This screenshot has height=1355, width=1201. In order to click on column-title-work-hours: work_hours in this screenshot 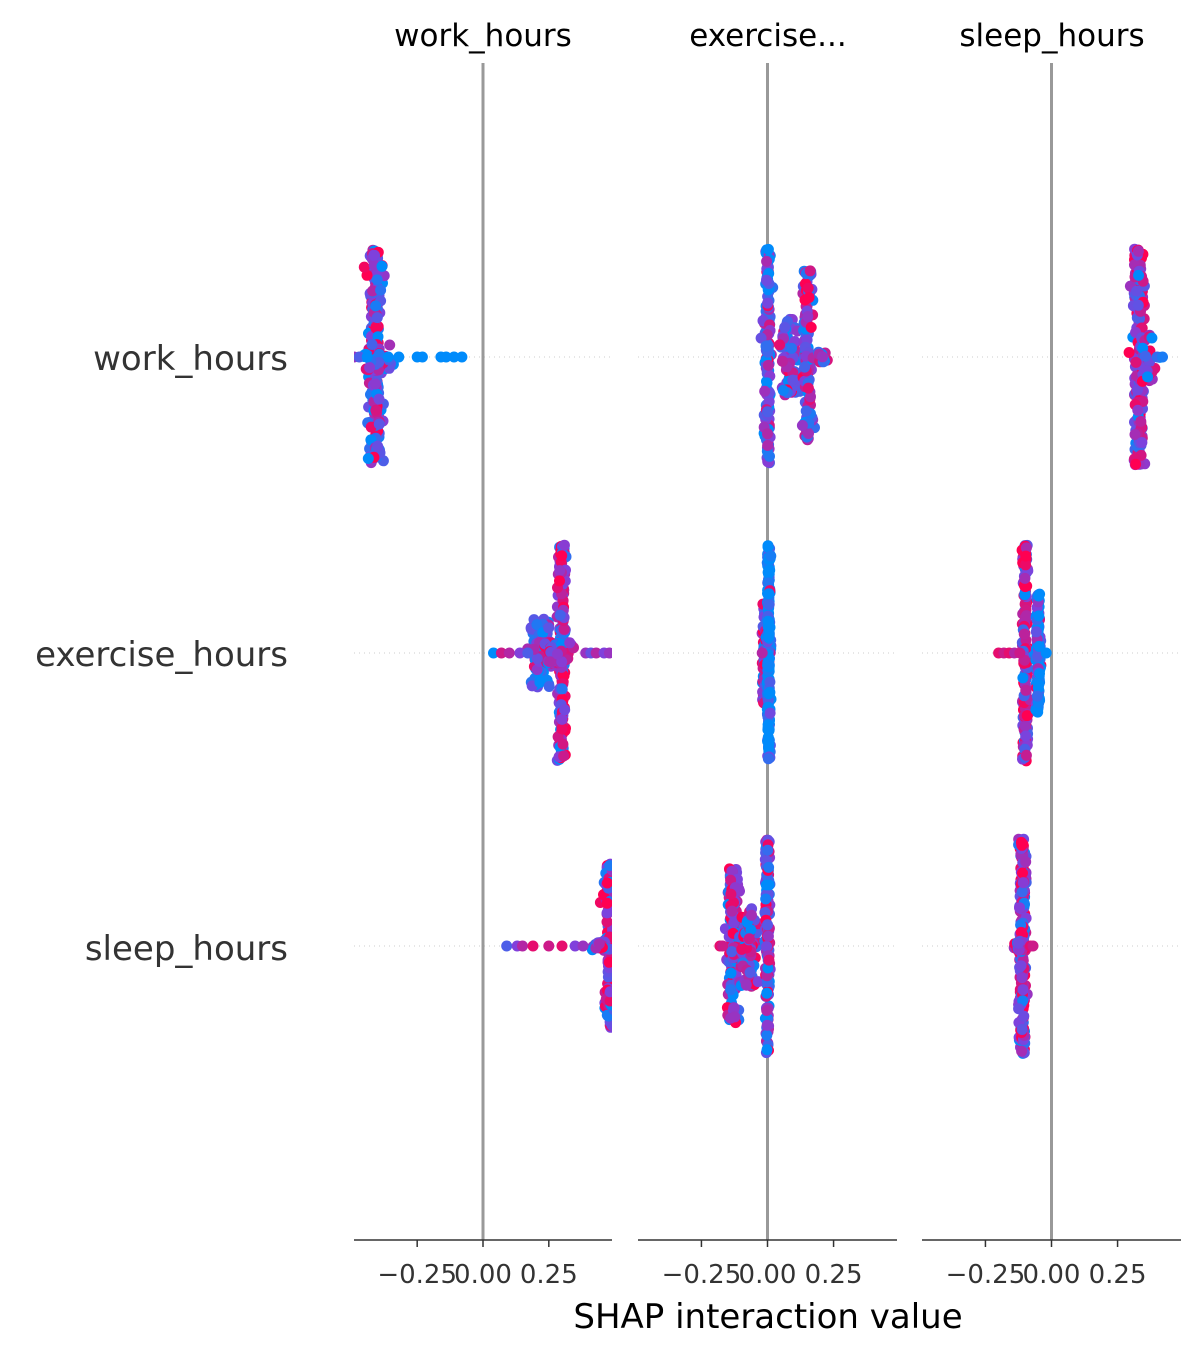, I will do `click(483, 36)`.